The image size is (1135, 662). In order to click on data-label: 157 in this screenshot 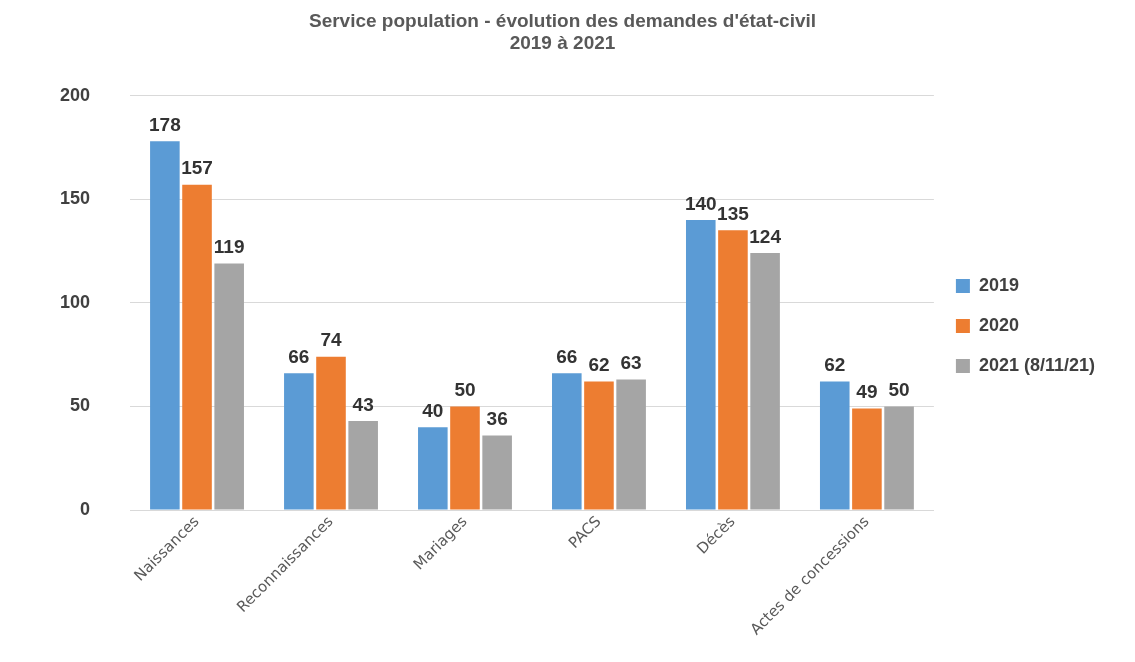, I will do `click(197, 168)`.